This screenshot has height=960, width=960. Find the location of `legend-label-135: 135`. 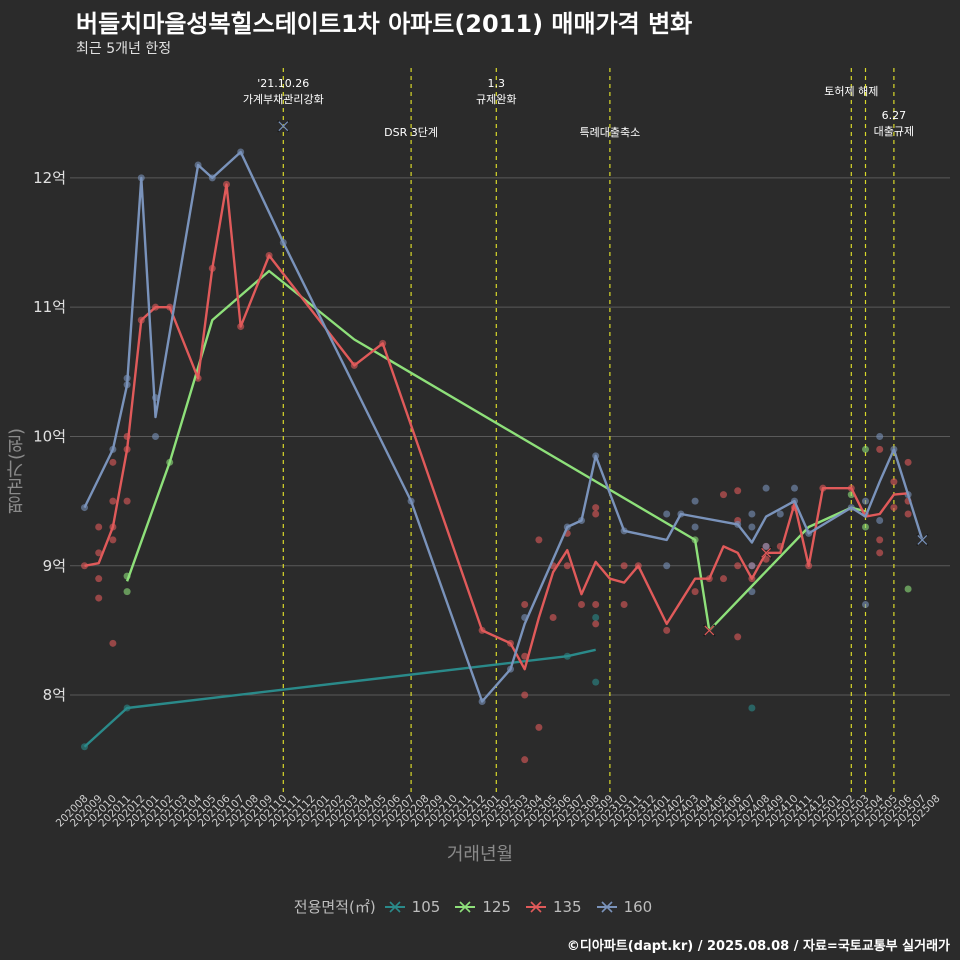

legend-label-135: 135 is located at coordinates (567, 906).